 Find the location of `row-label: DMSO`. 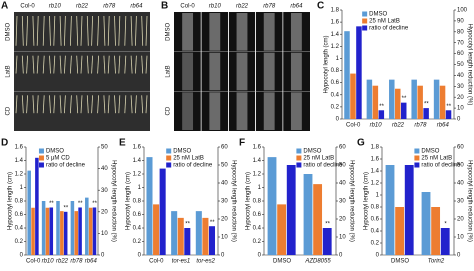

row-label: DMSO is located at coordinates (9, 32).